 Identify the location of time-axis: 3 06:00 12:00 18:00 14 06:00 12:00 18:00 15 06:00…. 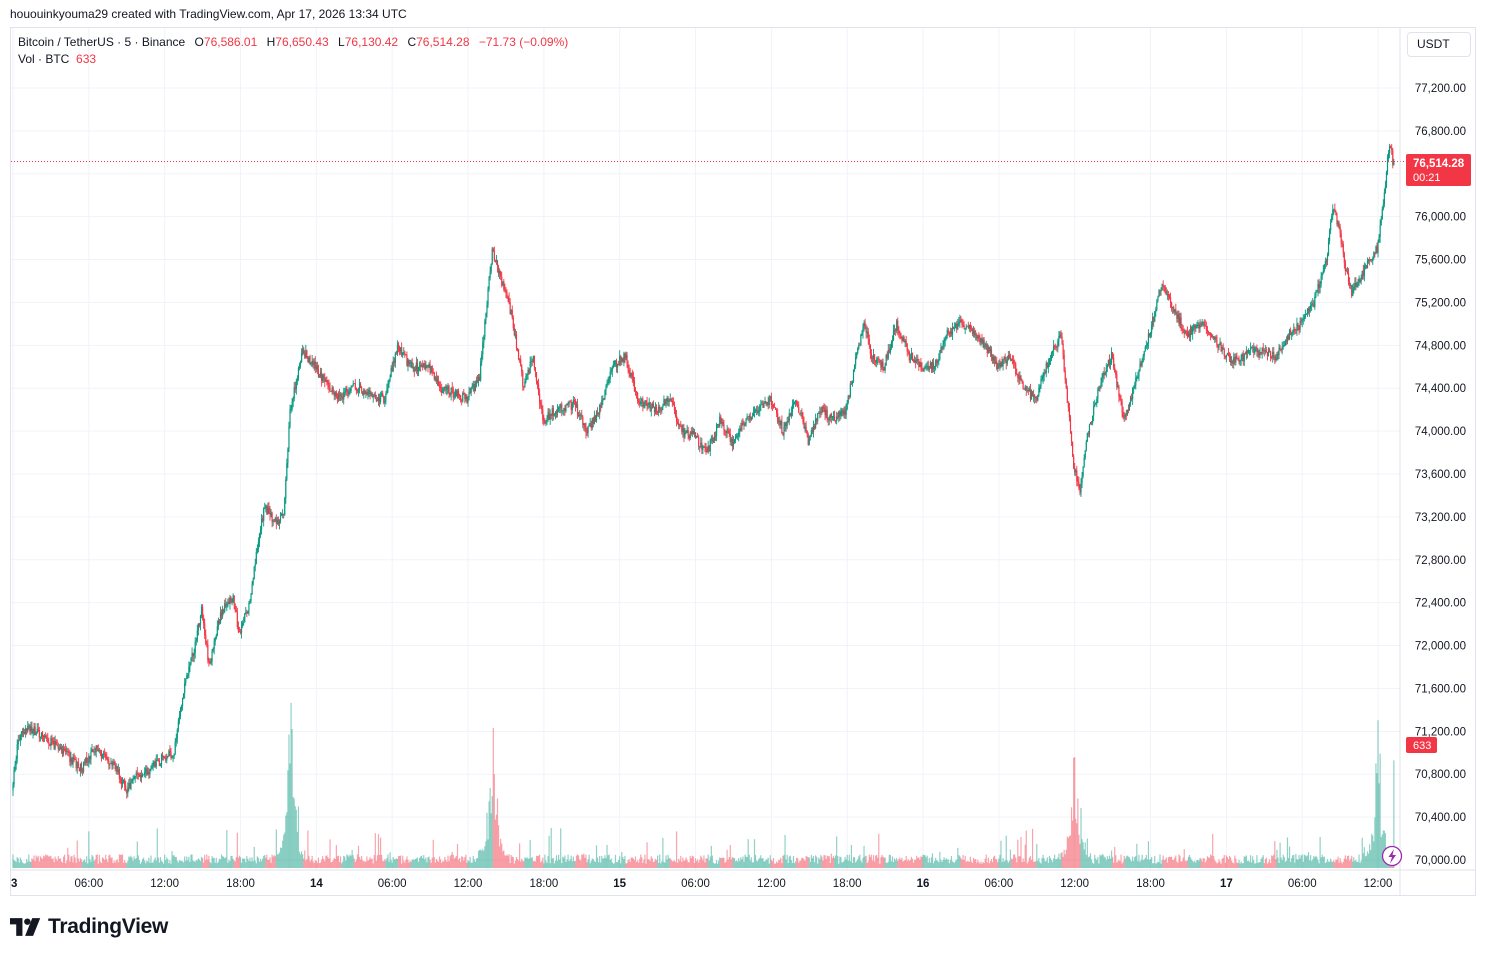
(743, 879).